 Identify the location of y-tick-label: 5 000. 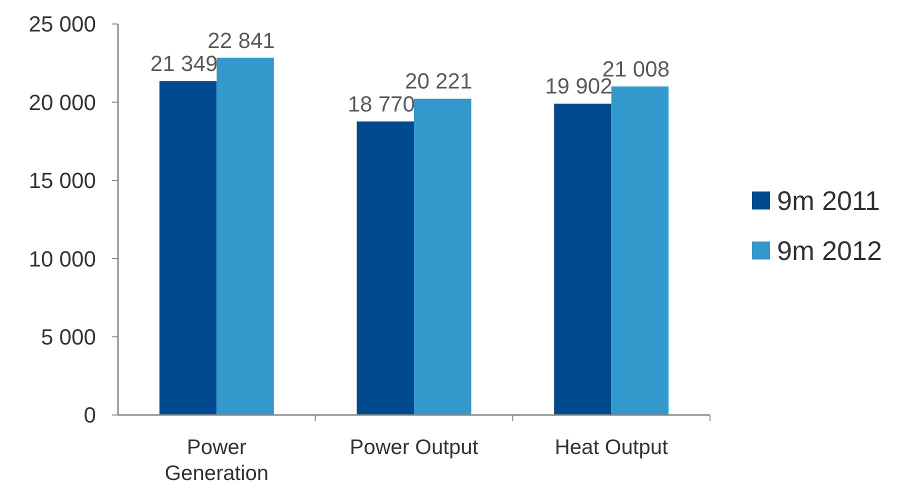
(68, 337).